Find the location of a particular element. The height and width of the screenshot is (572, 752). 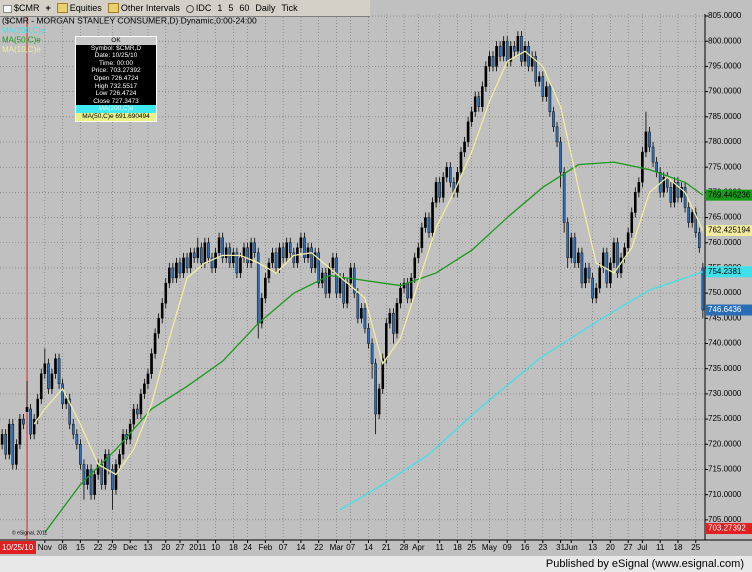

y-tick-label: 725.0000 is located at coordinates (725, 418).